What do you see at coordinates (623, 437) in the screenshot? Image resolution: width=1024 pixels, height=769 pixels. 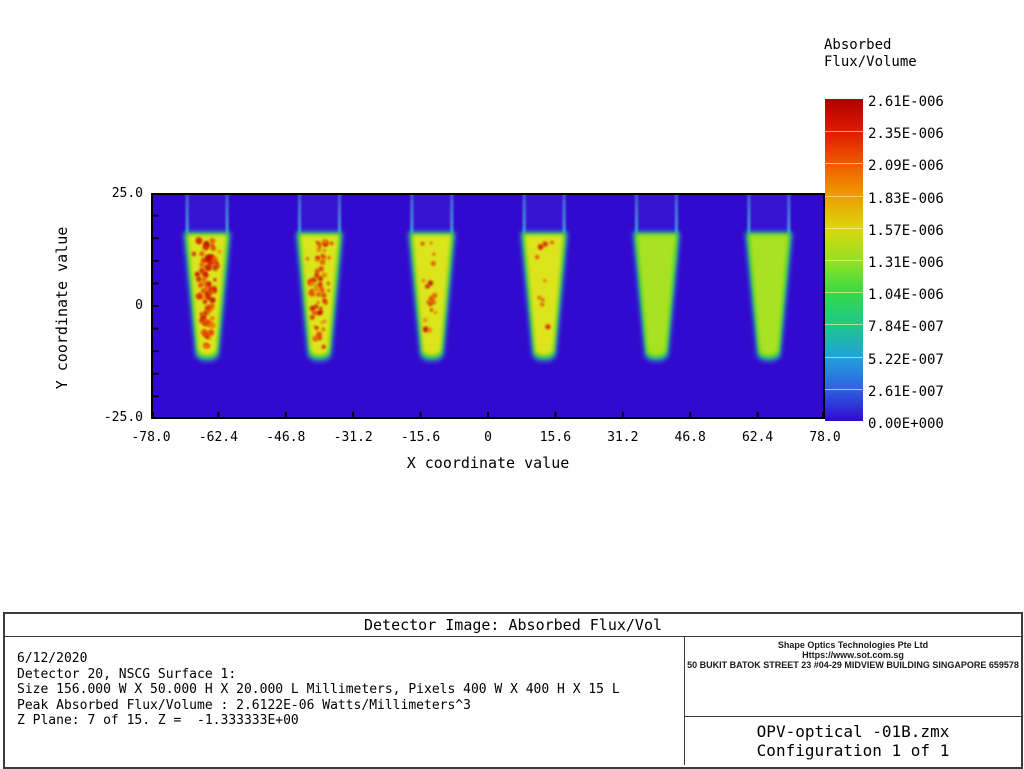 I see `x-tick-label: 31.2` at bounding box center [623, 437].